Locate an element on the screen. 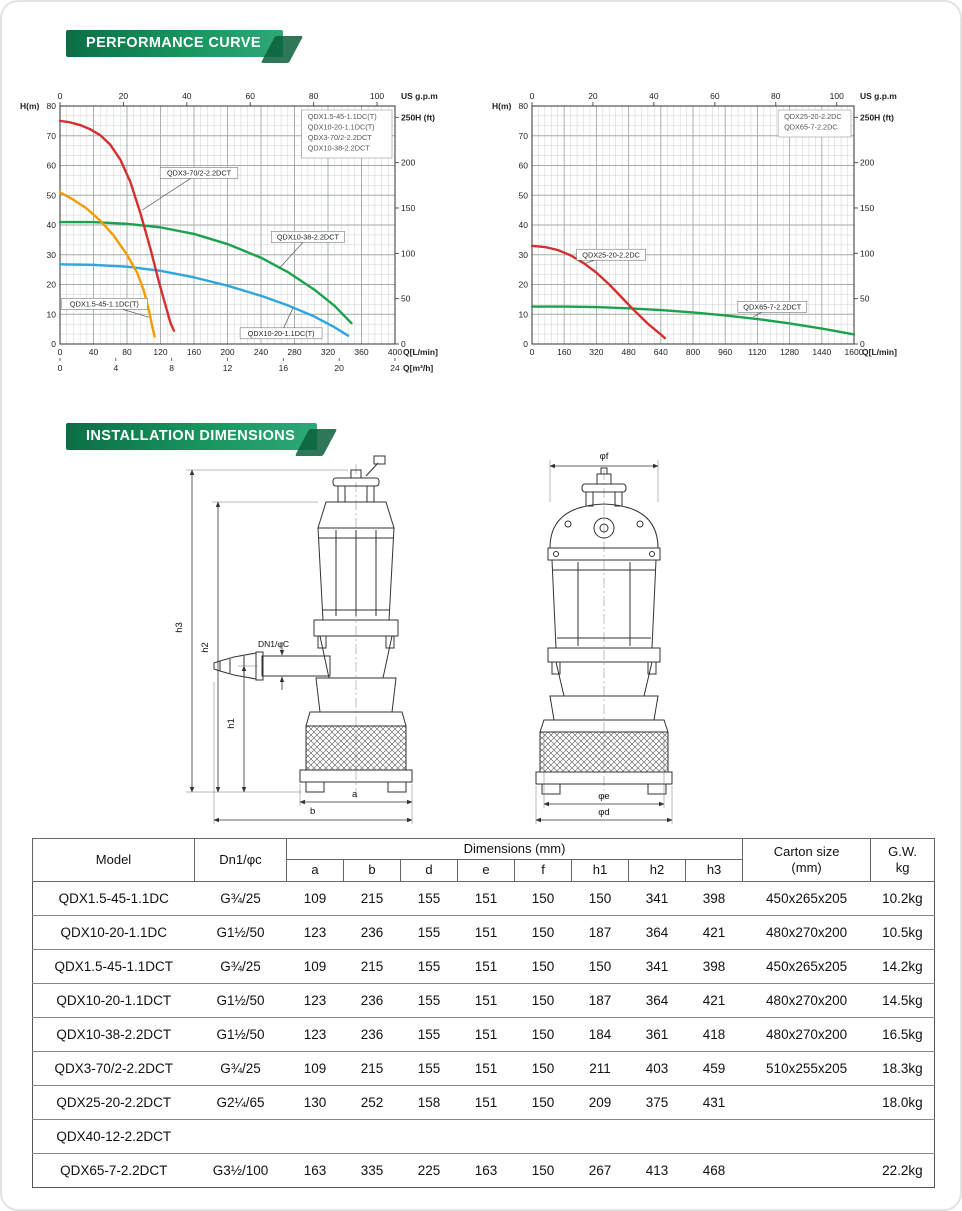 The width and height of the screenshot is (962, 1211). performance-curve-title: PERFORMANCE CURVE is located at coordinates (173, 43).